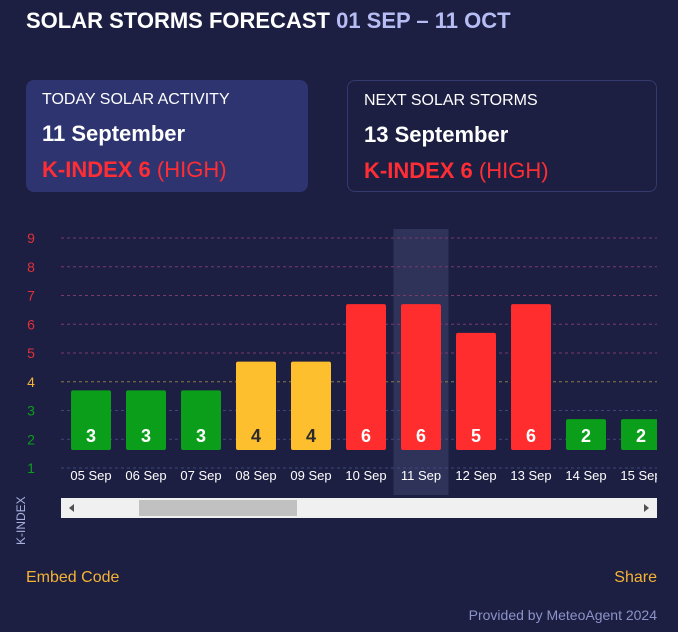  I want to click on bar-value-label: 5, so click(476, 436).